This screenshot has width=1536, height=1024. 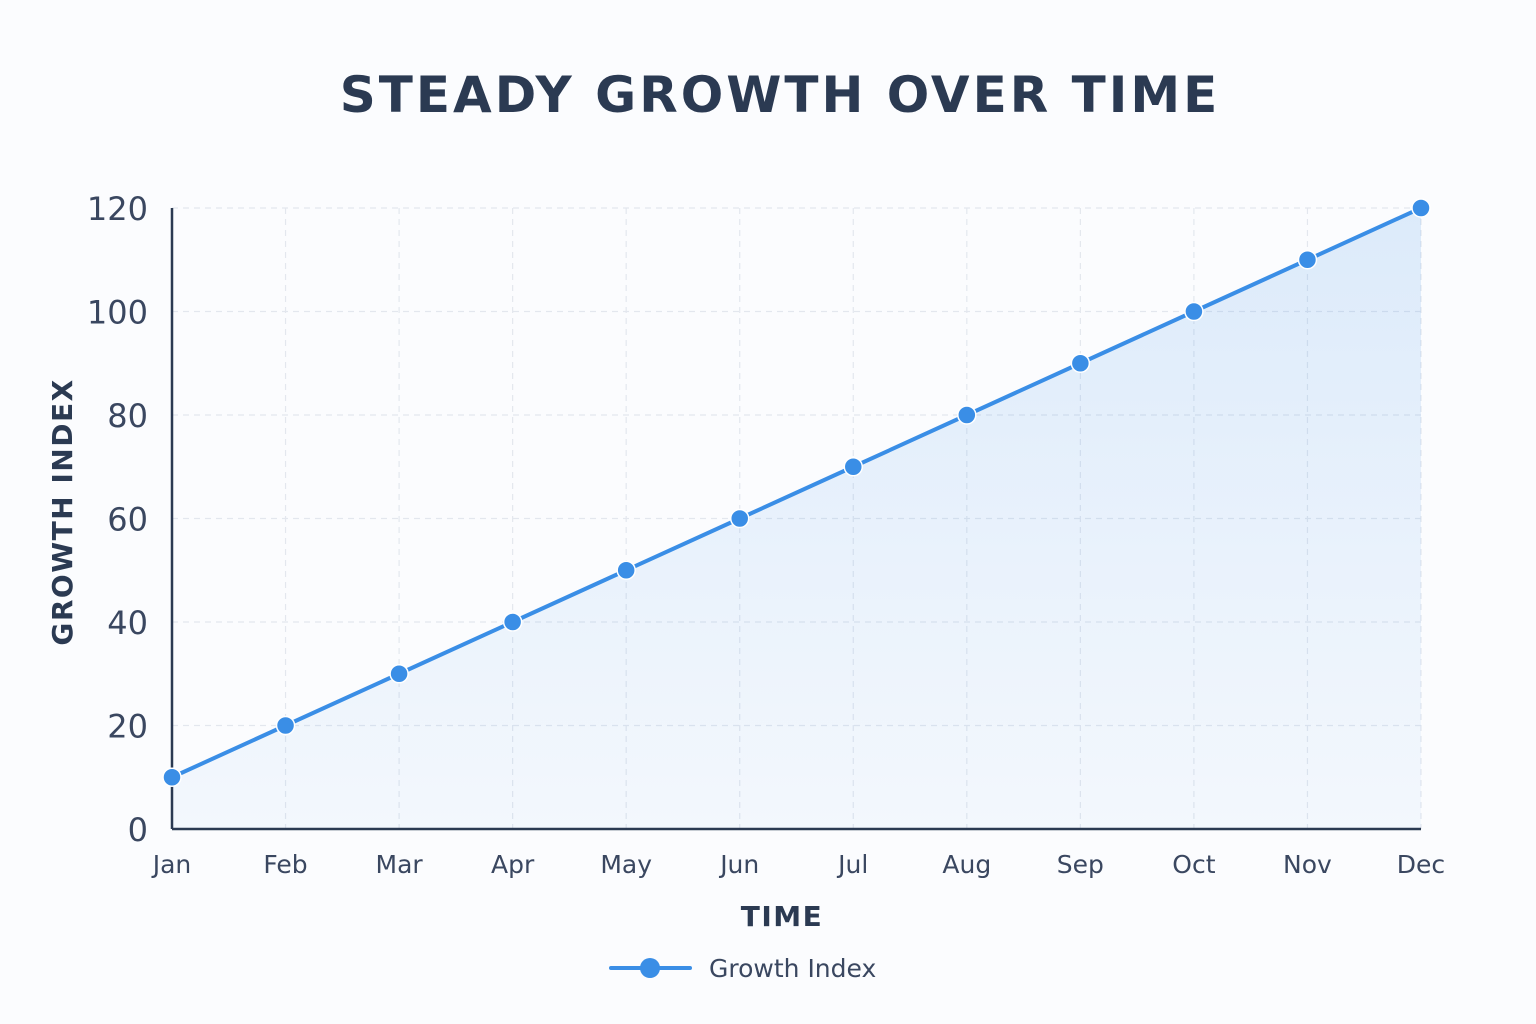 What do you see at coordinates (626, 864) in the screenshot?
I see `x-tick-label: May` at bounding box center [626, 864].